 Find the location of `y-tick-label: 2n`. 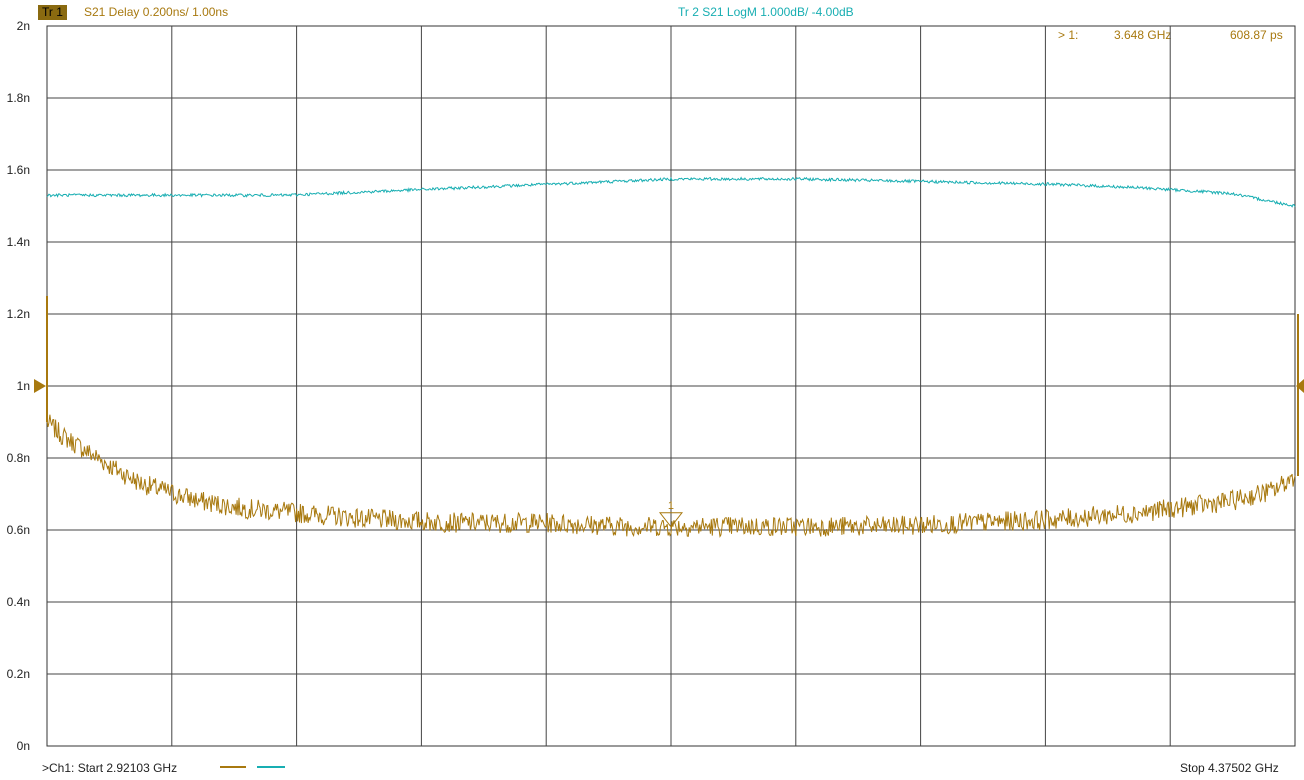

y-tick-label: 2n is located at coordinates (23, 26).